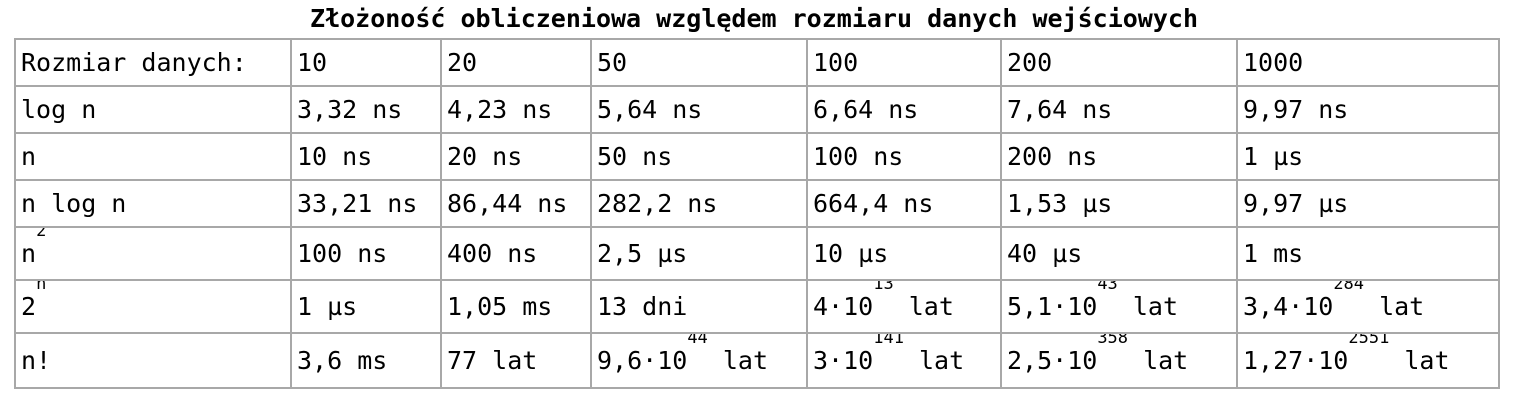 Image resolution: width=1515 pixels, height=405 pixels. I want to click on header-cell-size: 20, so click(516, 62).